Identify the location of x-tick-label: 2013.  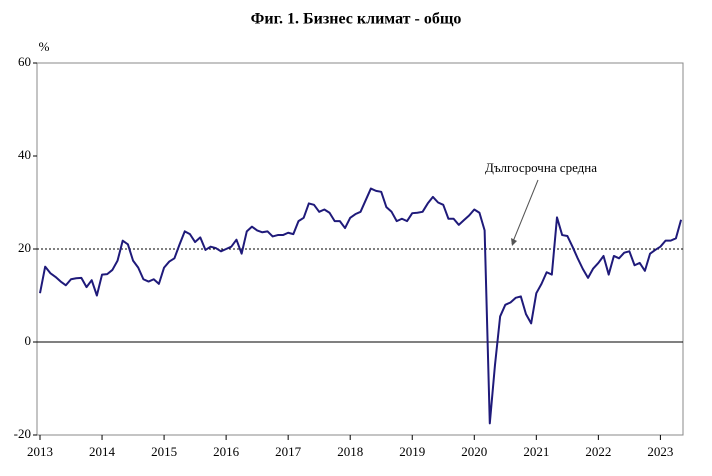
(40, 451).